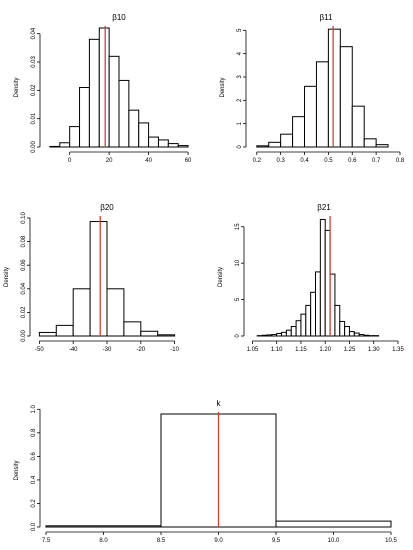 This screenshot has width=413, height=550. I want to click on histogram-panel-0: β10 0 20 40 60 0.00 0.01 0.02 0.03 0.04 Density, so click(103, 88).